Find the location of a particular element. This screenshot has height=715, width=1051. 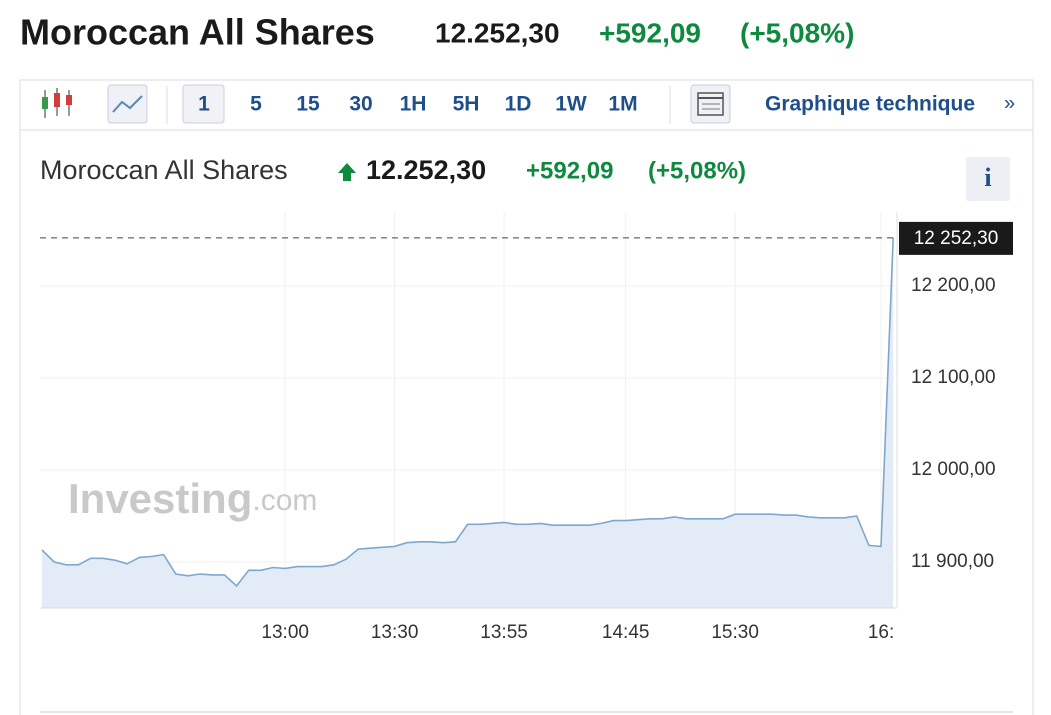

header-price: 12.252,30 is located at coordinates (497, 32).